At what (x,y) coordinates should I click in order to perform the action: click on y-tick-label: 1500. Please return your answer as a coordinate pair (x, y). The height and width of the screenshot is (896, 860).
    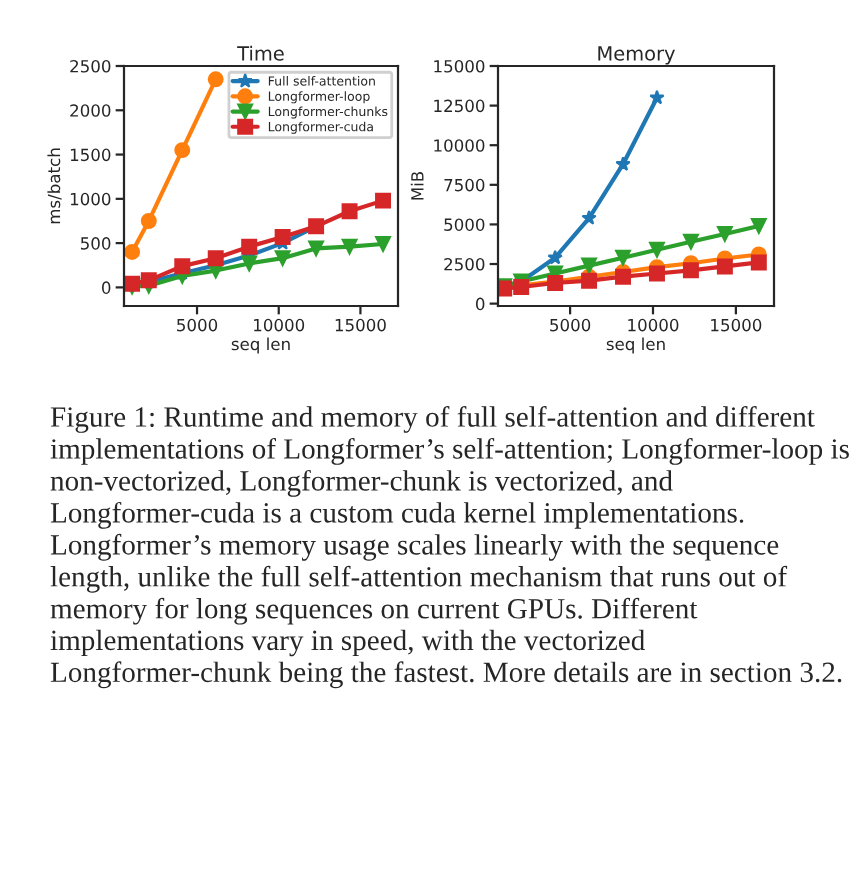
    Looking at the image, I should click on (90, 155).